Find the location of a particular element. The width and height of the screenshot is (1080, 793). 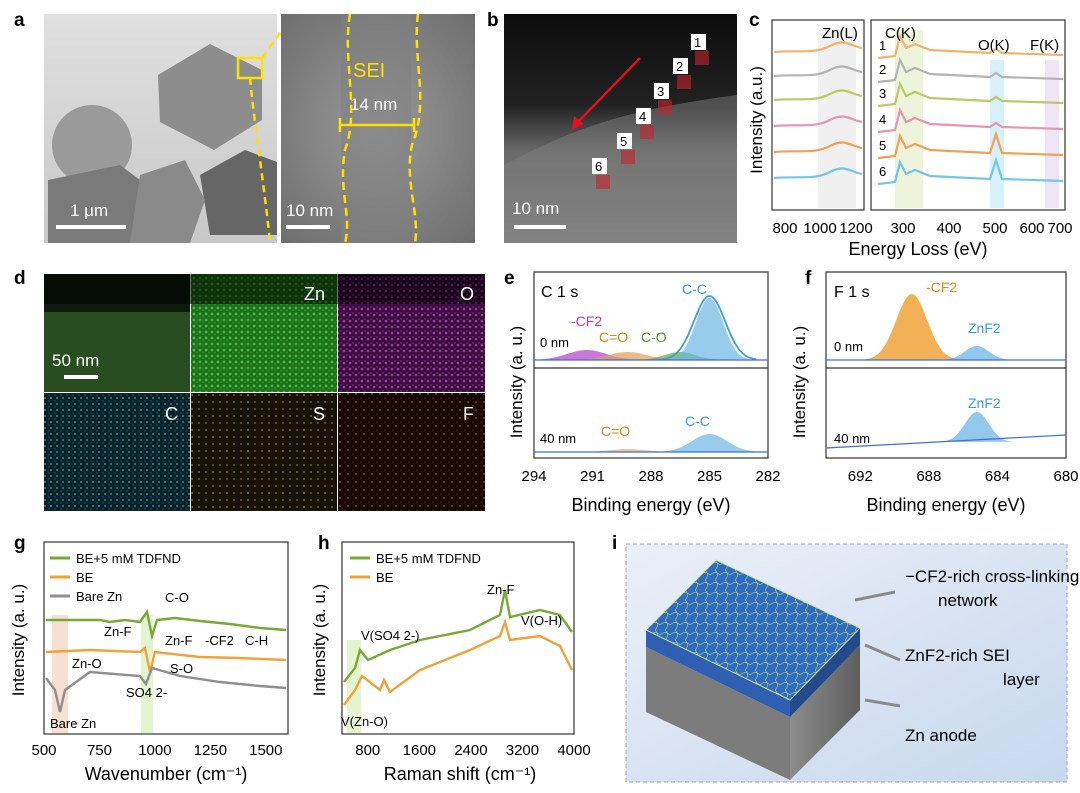

zn-region is located at coordinates (620, 169).